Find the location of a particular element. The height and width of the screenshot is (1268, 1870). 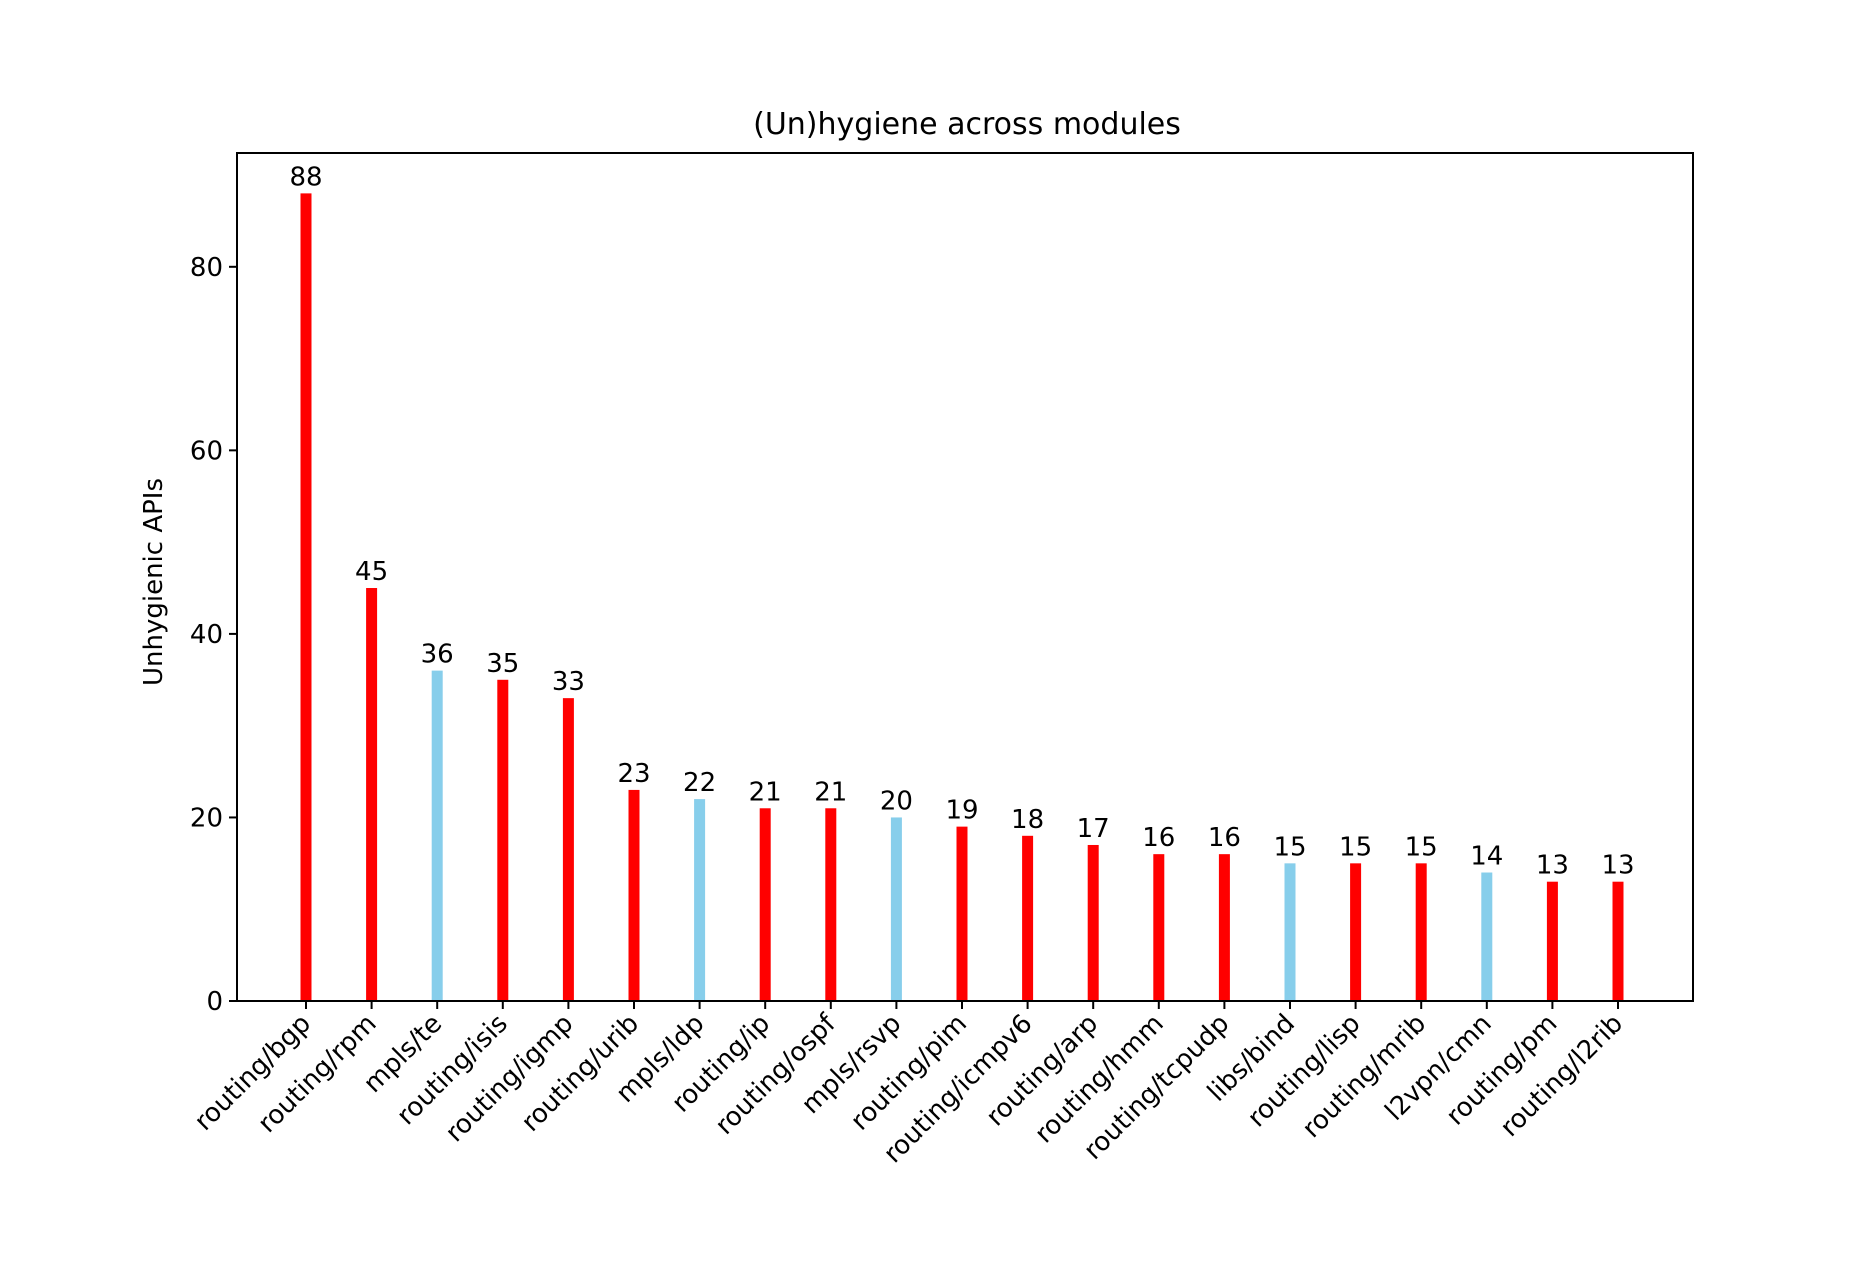

bar-value-label: 22 is located at coordinates (699, 783).